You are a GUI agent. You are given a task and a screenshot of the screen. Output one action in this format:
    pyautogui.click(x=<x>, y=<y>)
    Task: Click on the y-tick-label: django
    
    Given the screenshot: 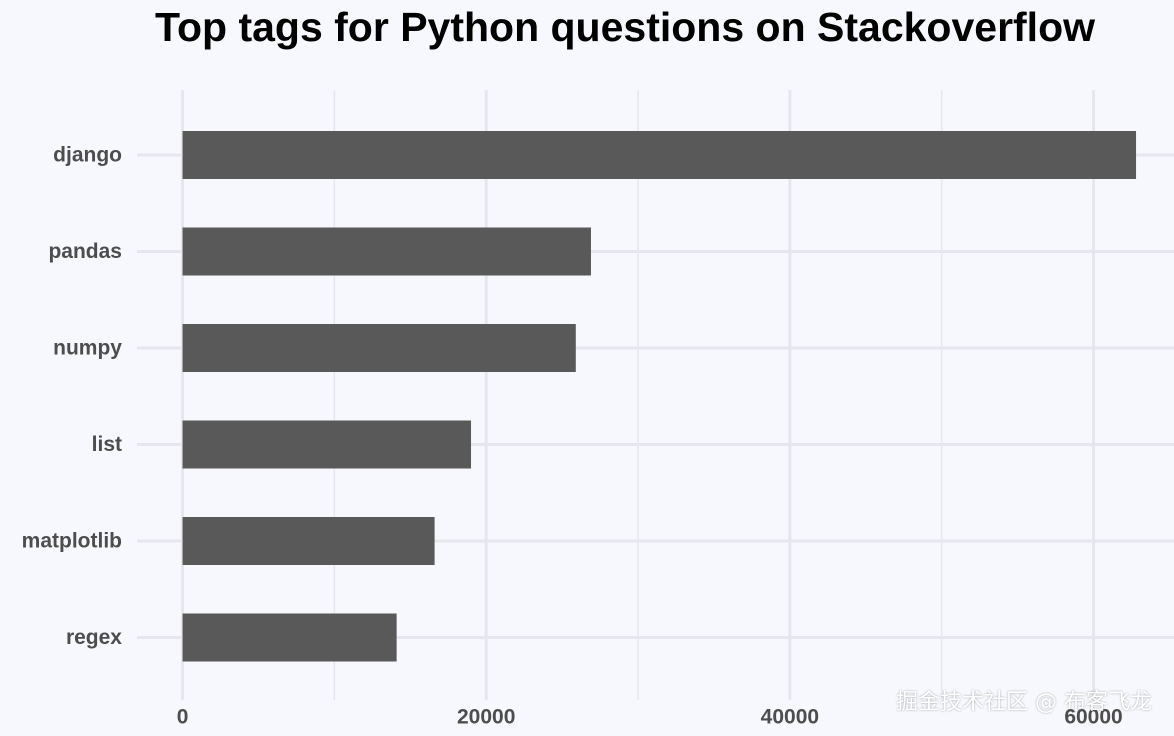 What is the action you would take?
    pyautogui.click(x=87, y=155)
    